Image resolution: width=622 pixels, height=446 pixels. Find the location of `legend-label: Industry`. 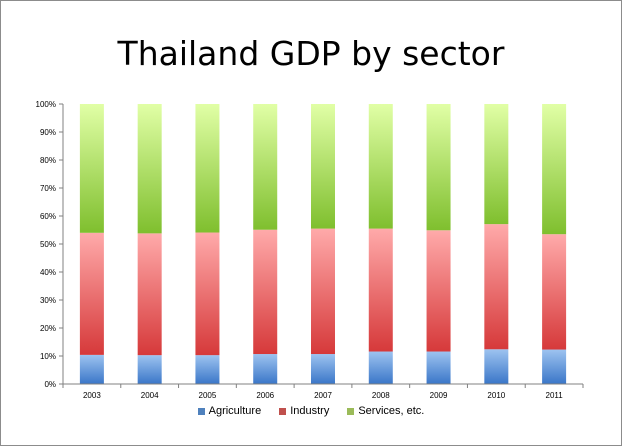

legend-label: Industry is located at coordinates (310, 411).